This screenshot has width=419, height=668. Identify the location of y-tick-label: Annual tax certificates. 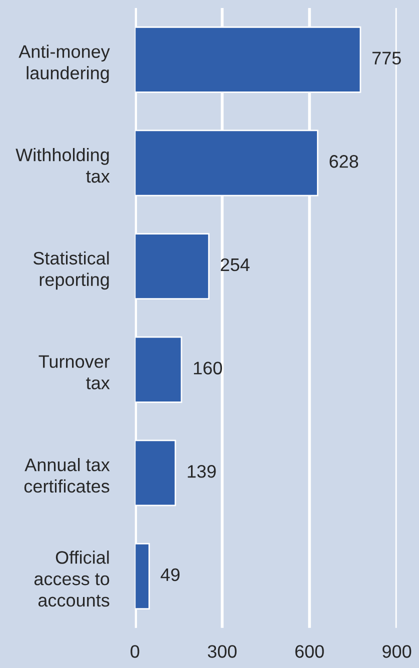
(67, 475).